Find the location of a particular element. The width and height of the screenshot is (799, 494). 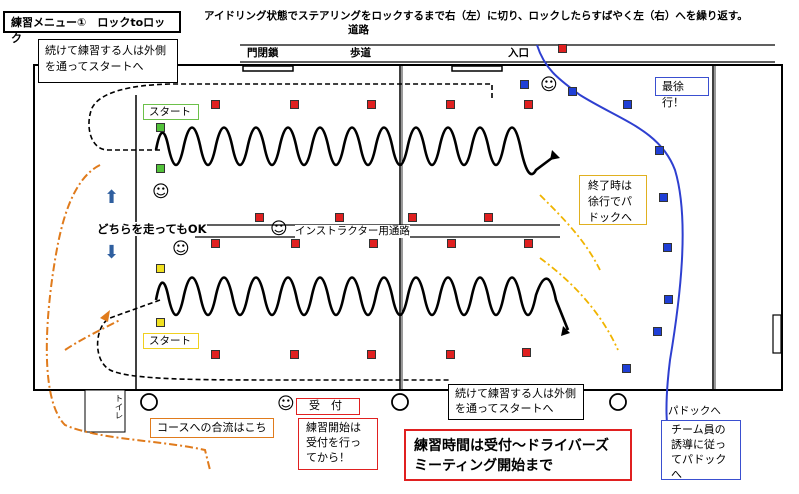

finish-path-yellow is located at coordinates (570, 232).